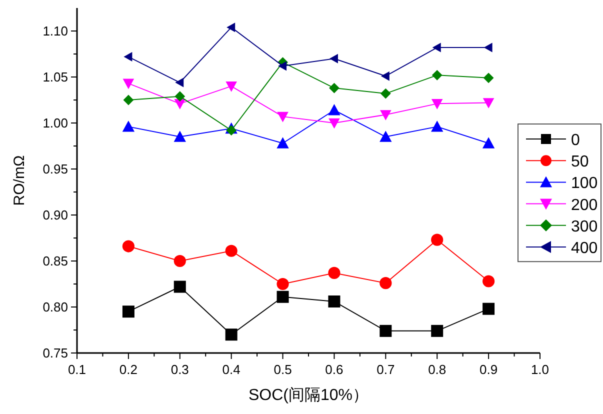 The width and height of the screenshot is (603, 414). I want to click on y-tick-label: 1.05, so click(55, 77).